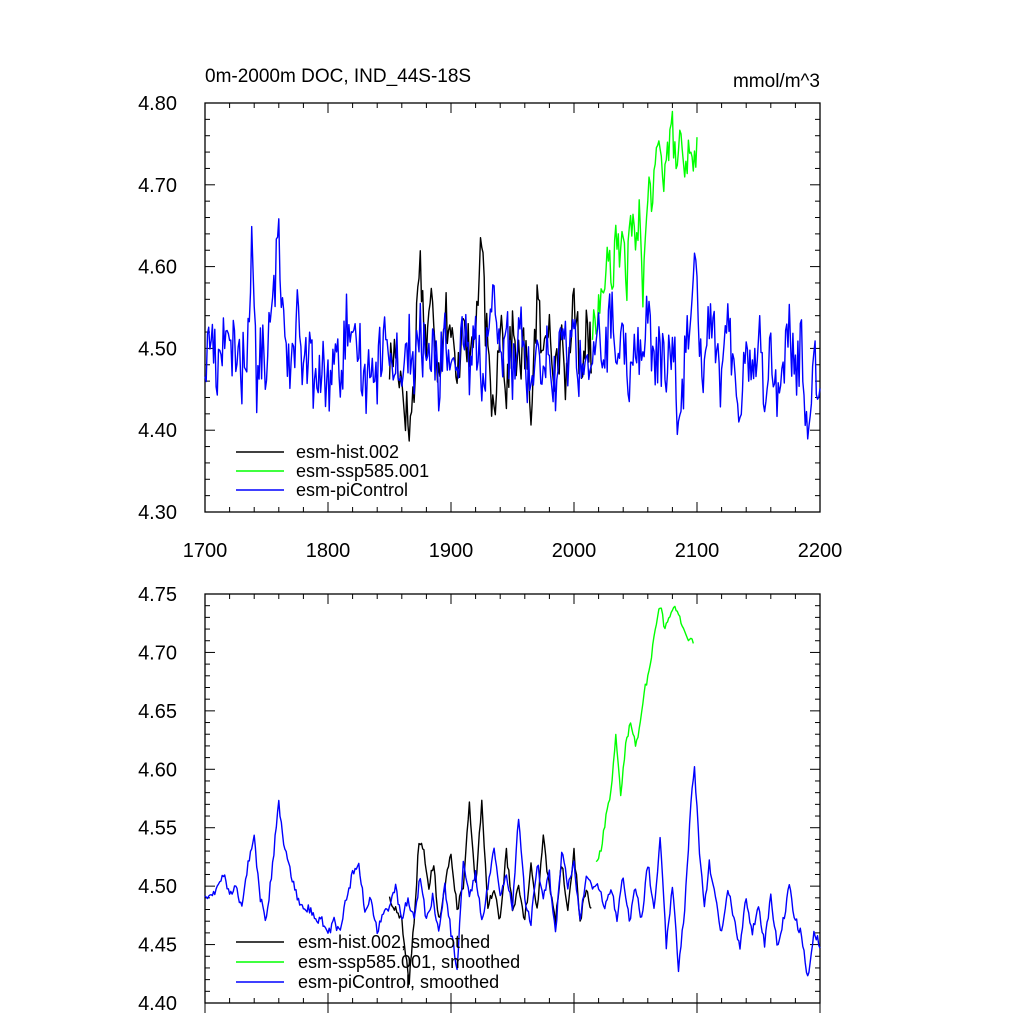 This screenshot has width=1024, height=1024. I want to click on top-y-tick-label: 4.60, so click(157, 268).